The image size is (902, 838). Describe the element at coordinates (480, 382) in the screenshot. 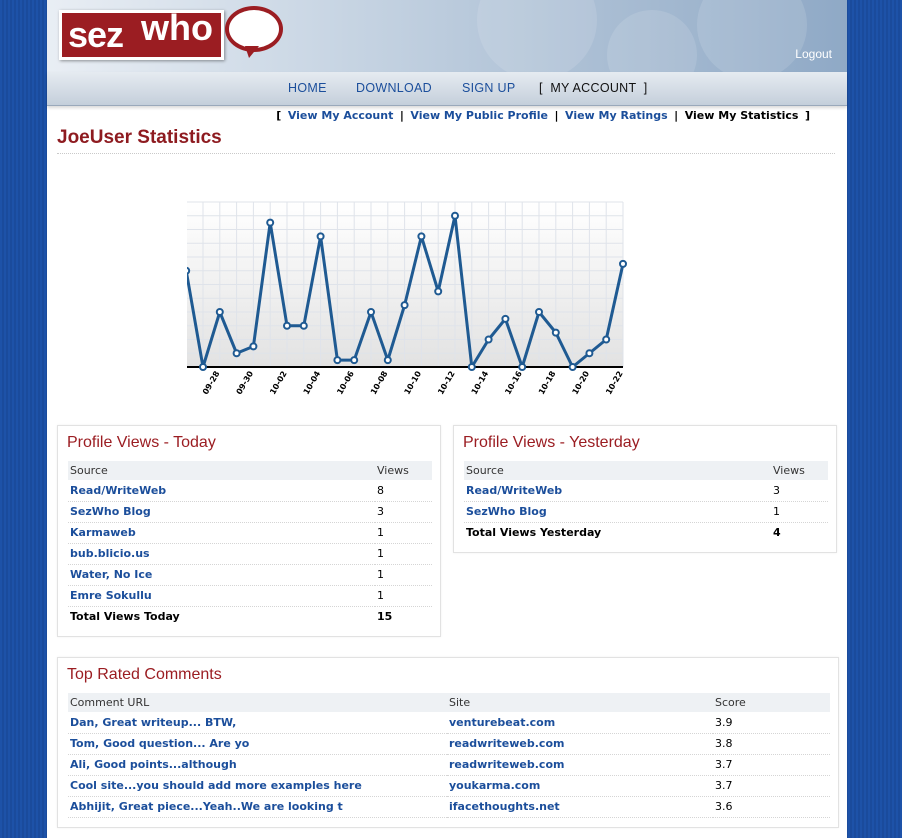

I see `x-tick-label: 10-14` at that location.